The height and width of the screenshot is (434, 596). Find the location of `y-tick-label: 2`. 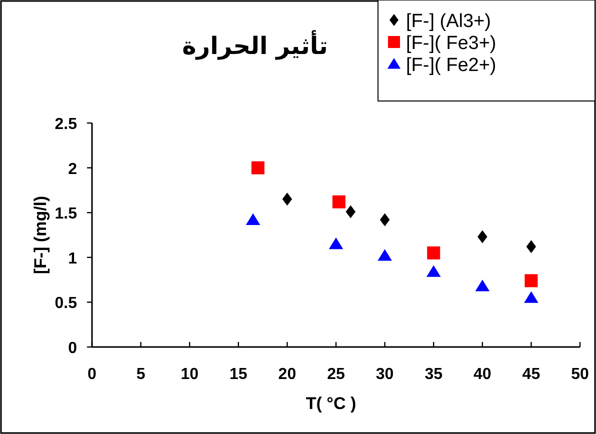

y-tick-label: 2 is located at coordinates (73, 169).